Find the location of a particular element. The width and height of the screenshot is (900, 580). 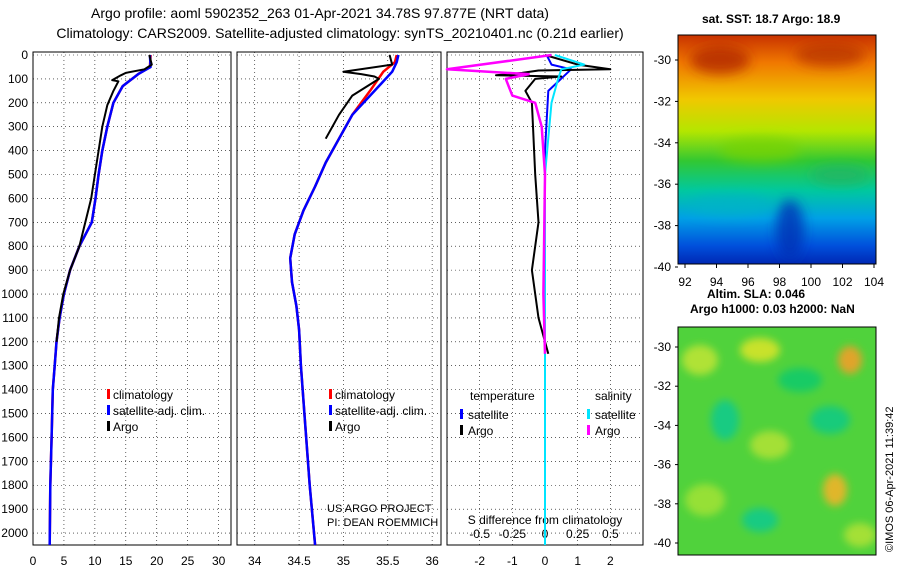

legend-group-label: salinity is located at coordinates (613, 396).